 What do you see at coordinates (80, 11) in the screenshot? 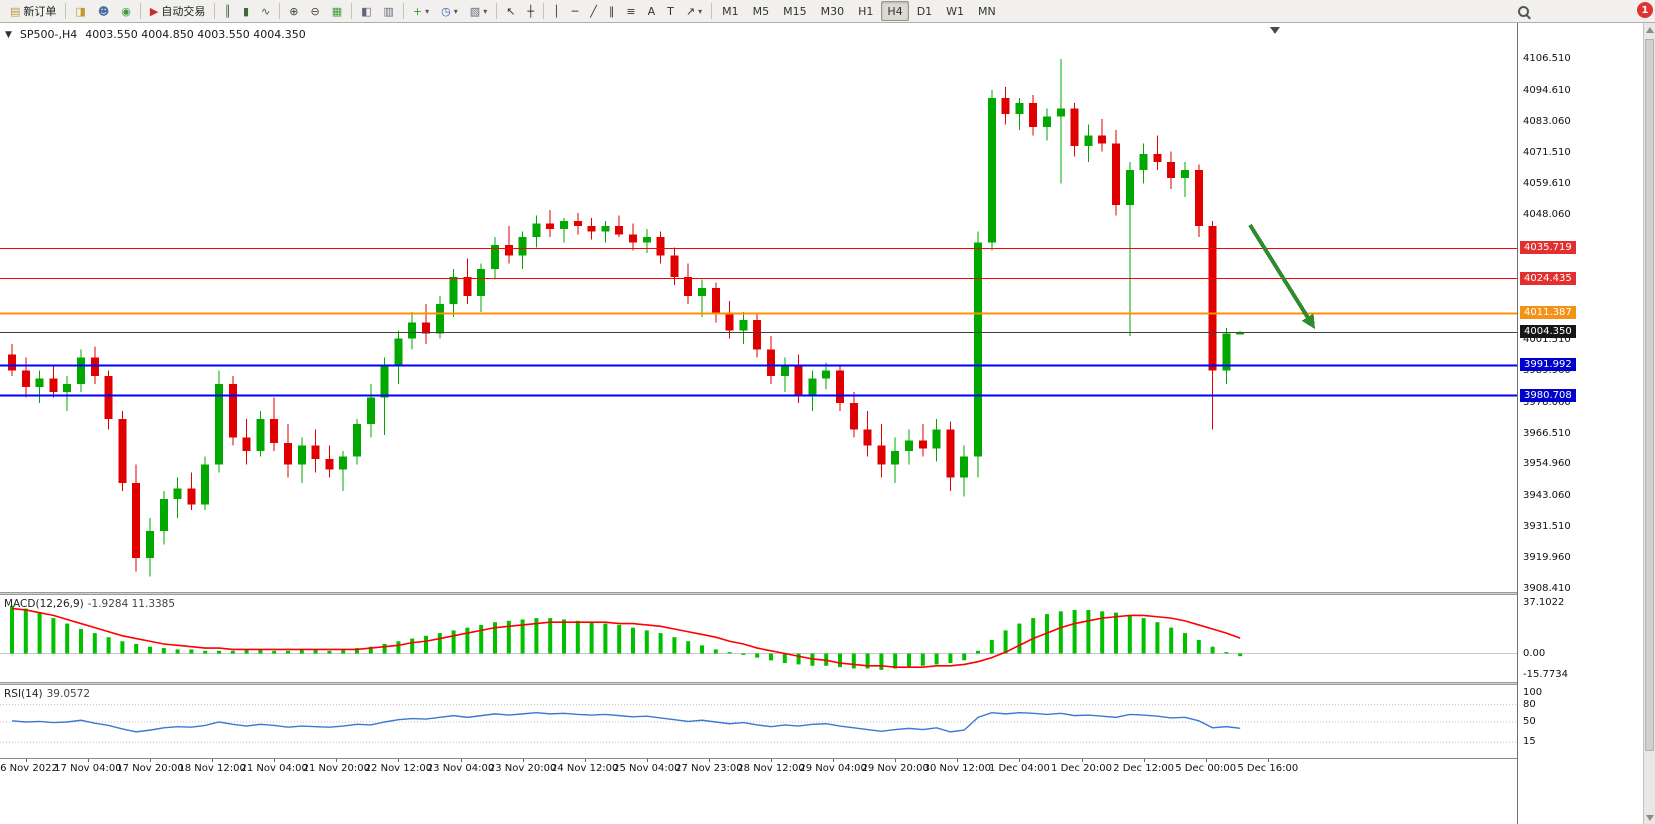
I see `market-watch-button: ◨` at bounding box center [80, 11].